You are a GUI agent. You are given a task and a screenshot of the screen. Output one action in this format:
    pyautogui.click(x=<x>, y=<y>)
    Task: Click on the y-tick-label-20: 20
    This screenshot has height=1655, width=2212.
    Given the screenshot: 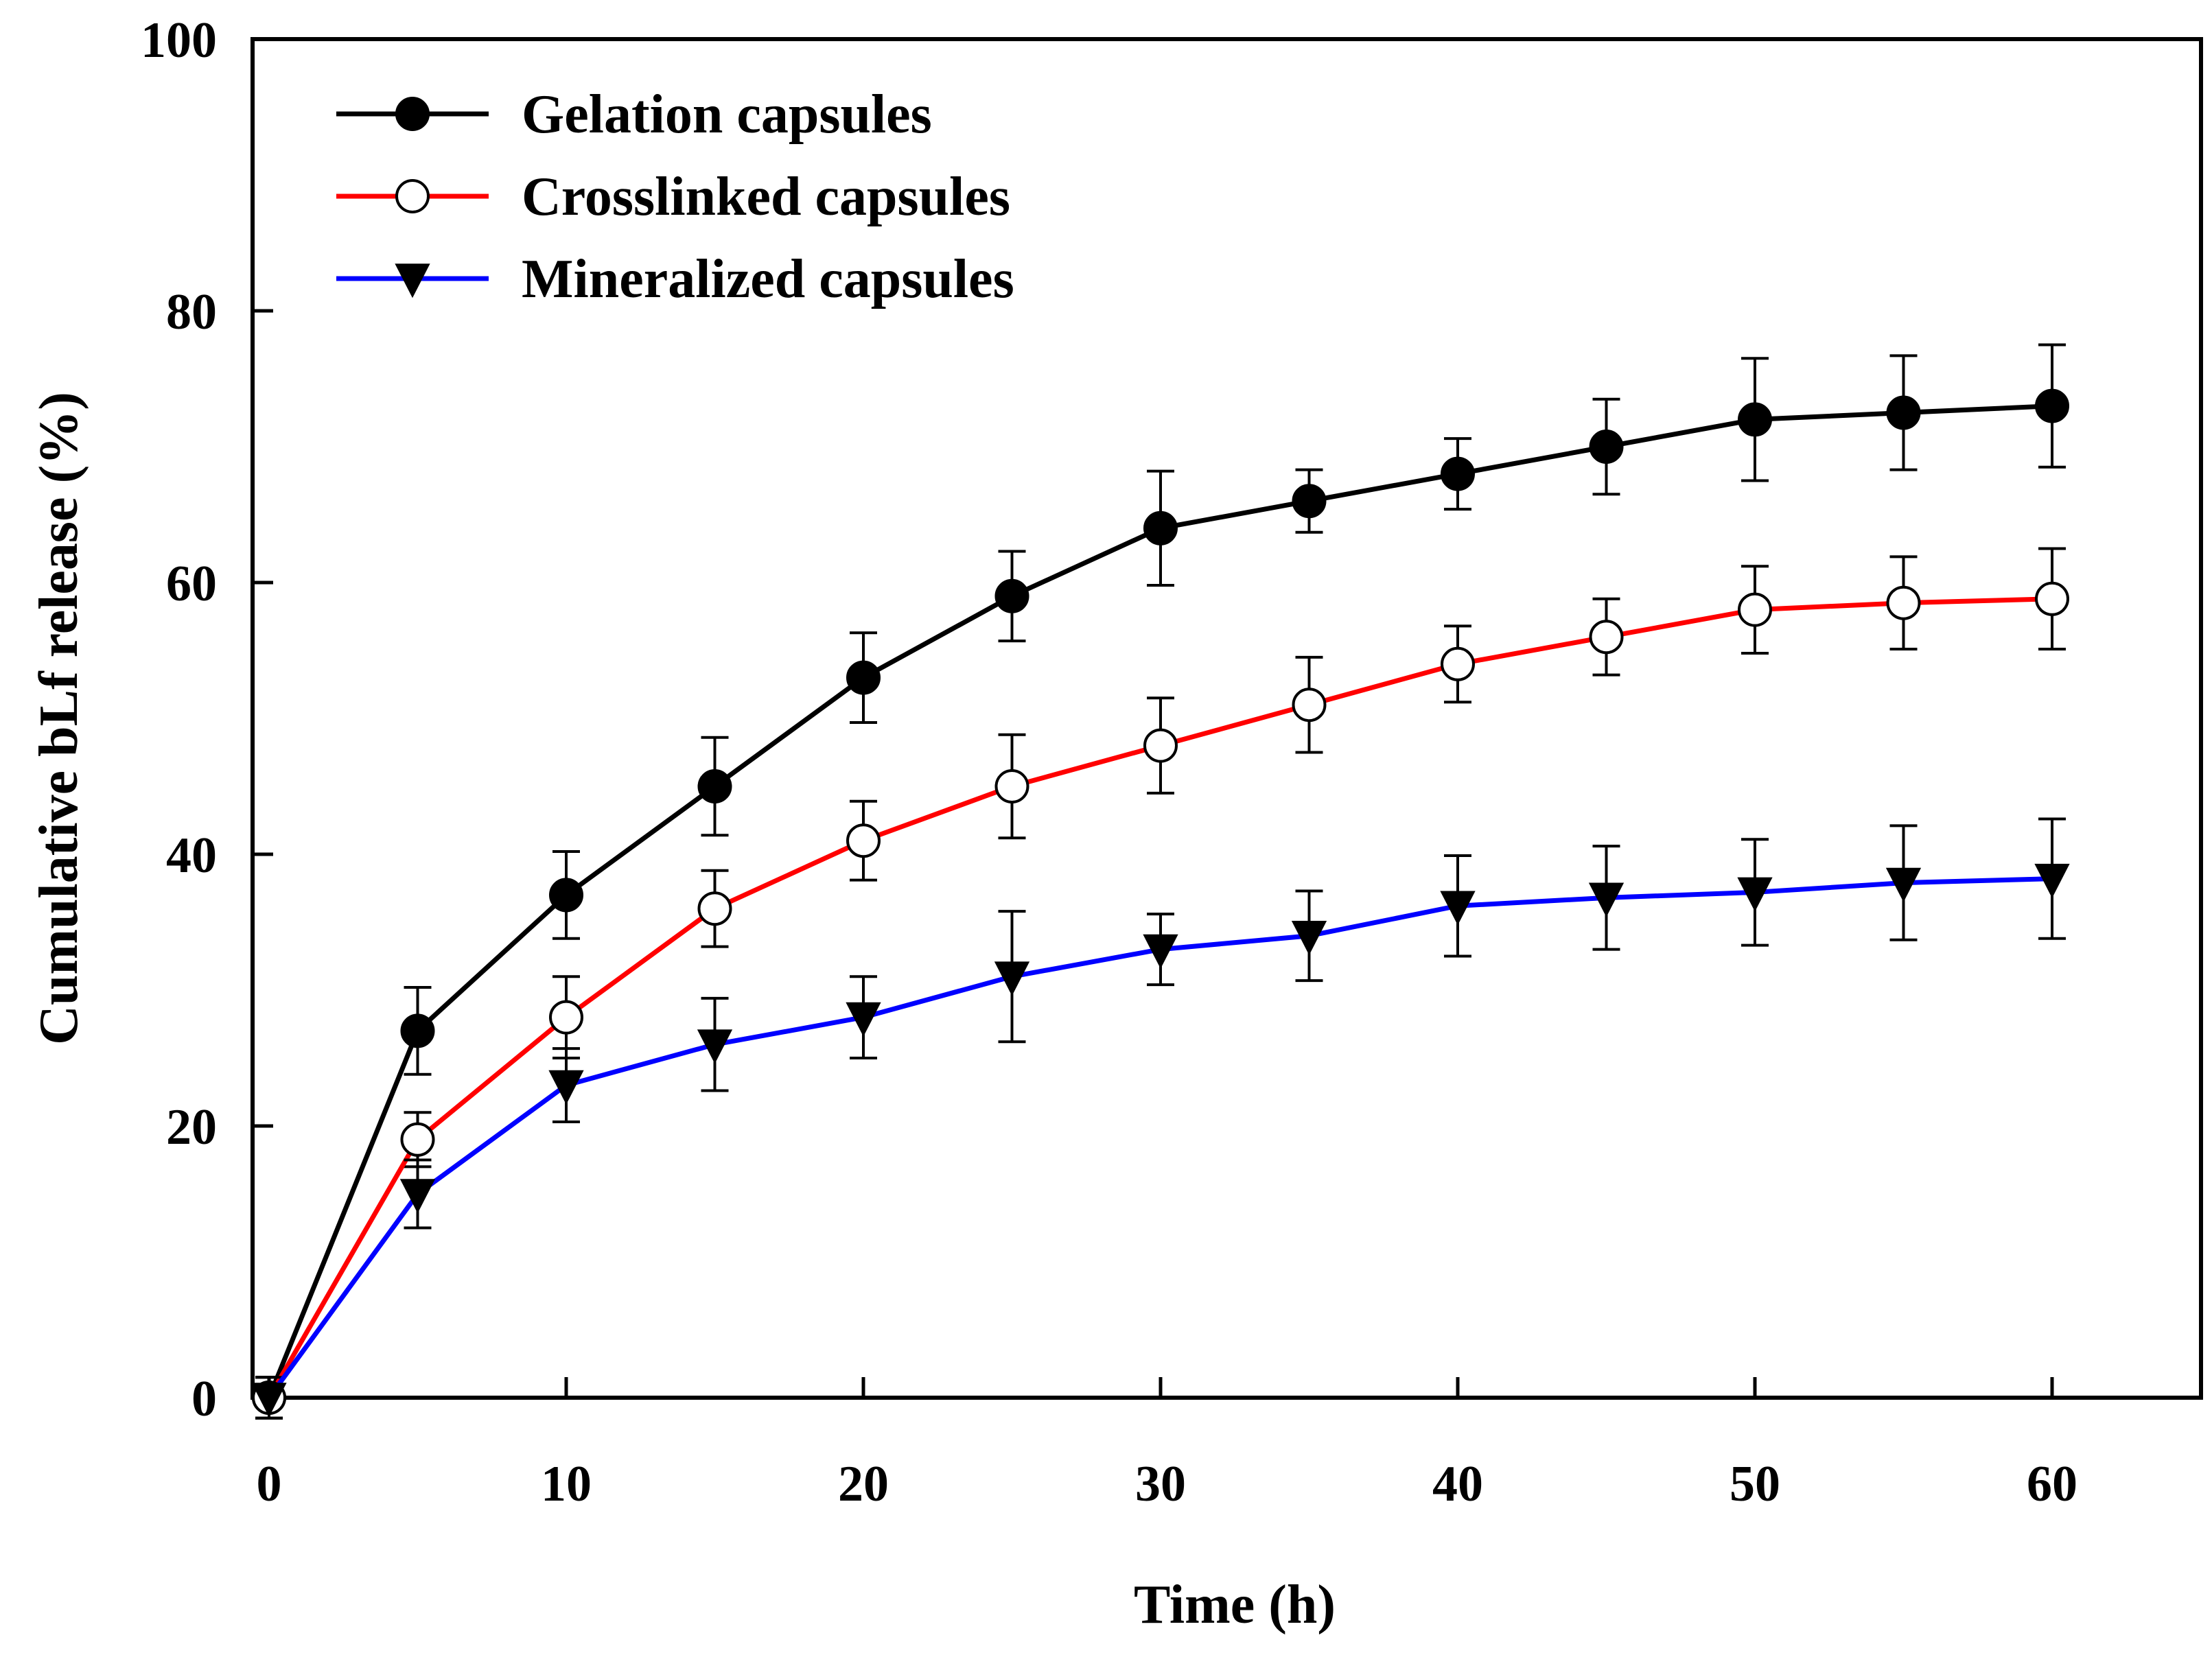 What is the action you would take?
    pyautogui.click(x=191, y=1127)
    